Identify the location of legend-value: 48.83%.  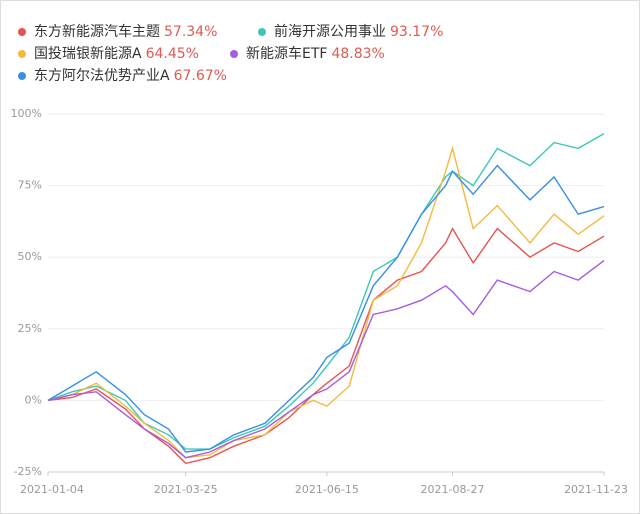
(357, 54).